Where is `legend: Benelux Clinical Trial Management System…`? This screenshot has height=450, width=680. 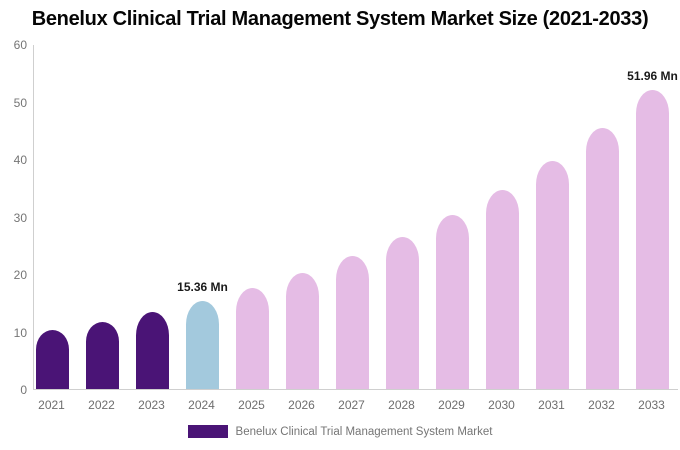 legend: Benelux Clinical Trial Management System… is located at coordinates (340, 431).